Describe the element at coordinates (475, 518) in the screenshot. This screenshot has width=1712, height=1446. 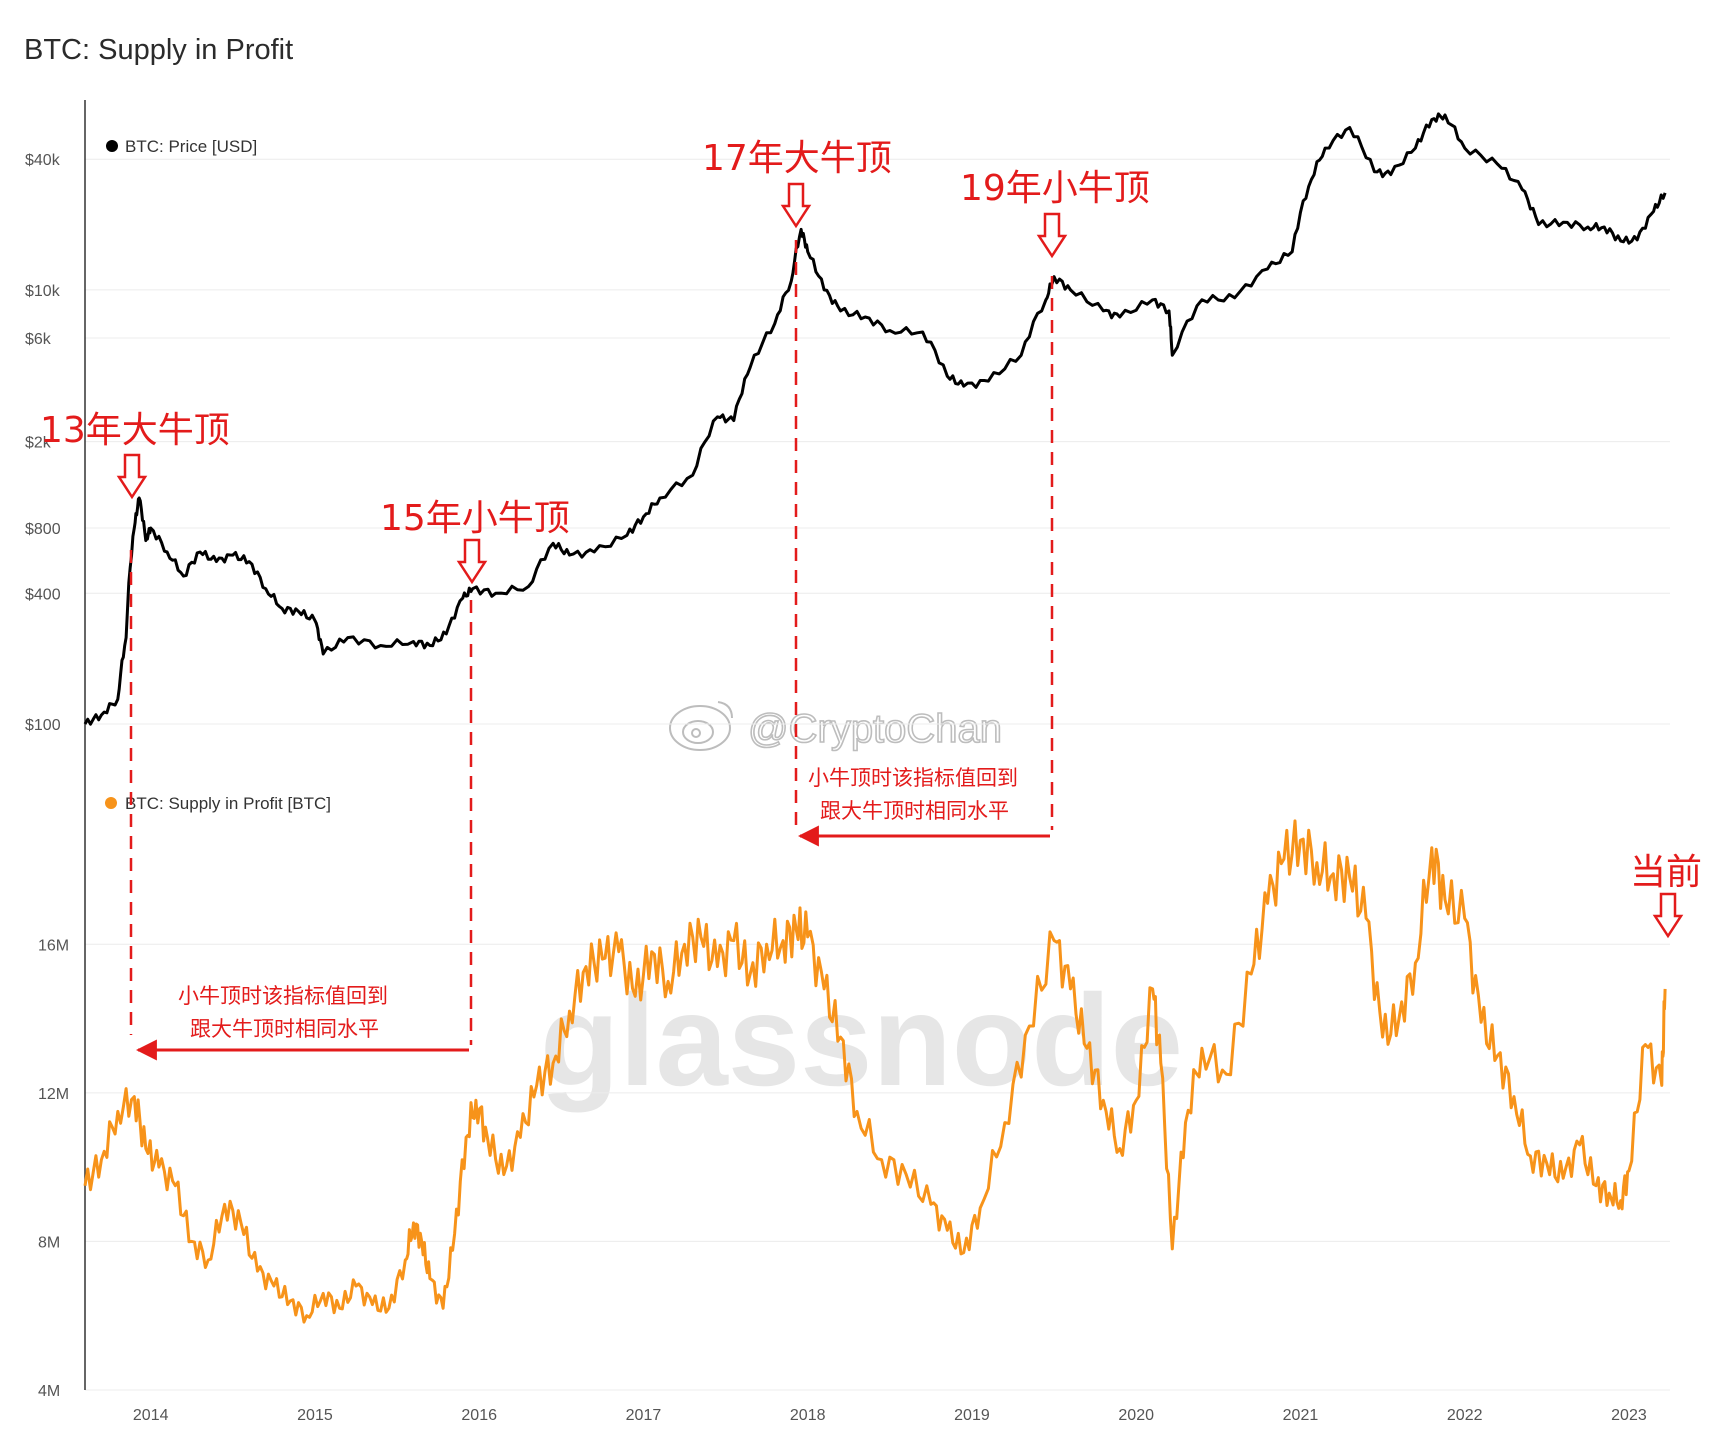
I see `annotation-2015-top: 15年小牛顶` at that location.